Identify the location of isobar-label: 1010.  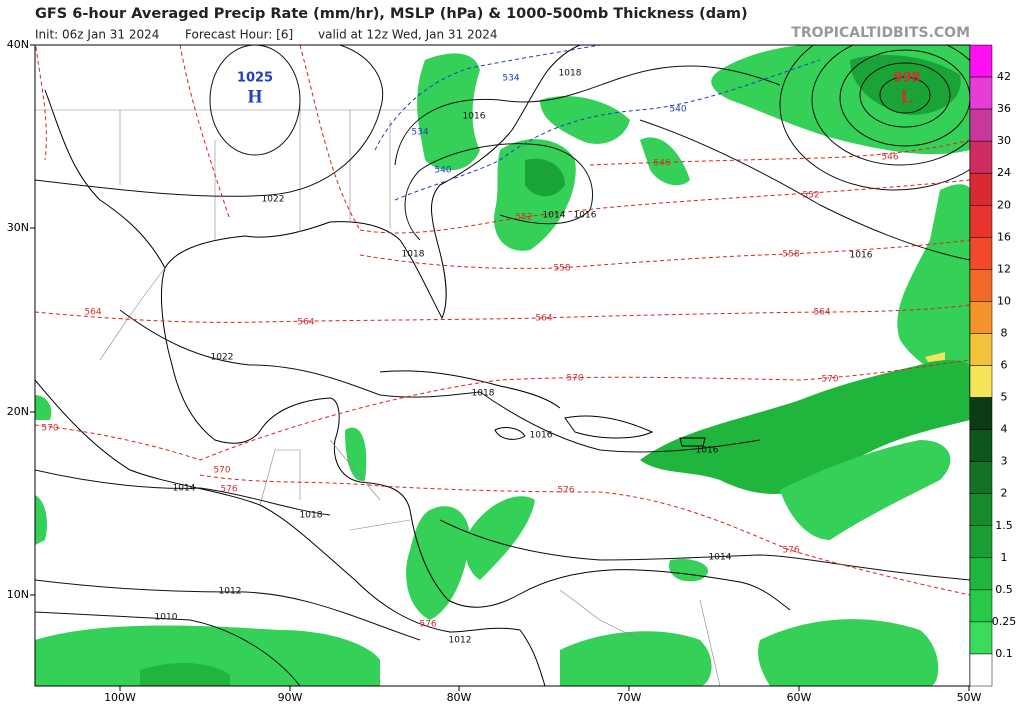
(166, 618).